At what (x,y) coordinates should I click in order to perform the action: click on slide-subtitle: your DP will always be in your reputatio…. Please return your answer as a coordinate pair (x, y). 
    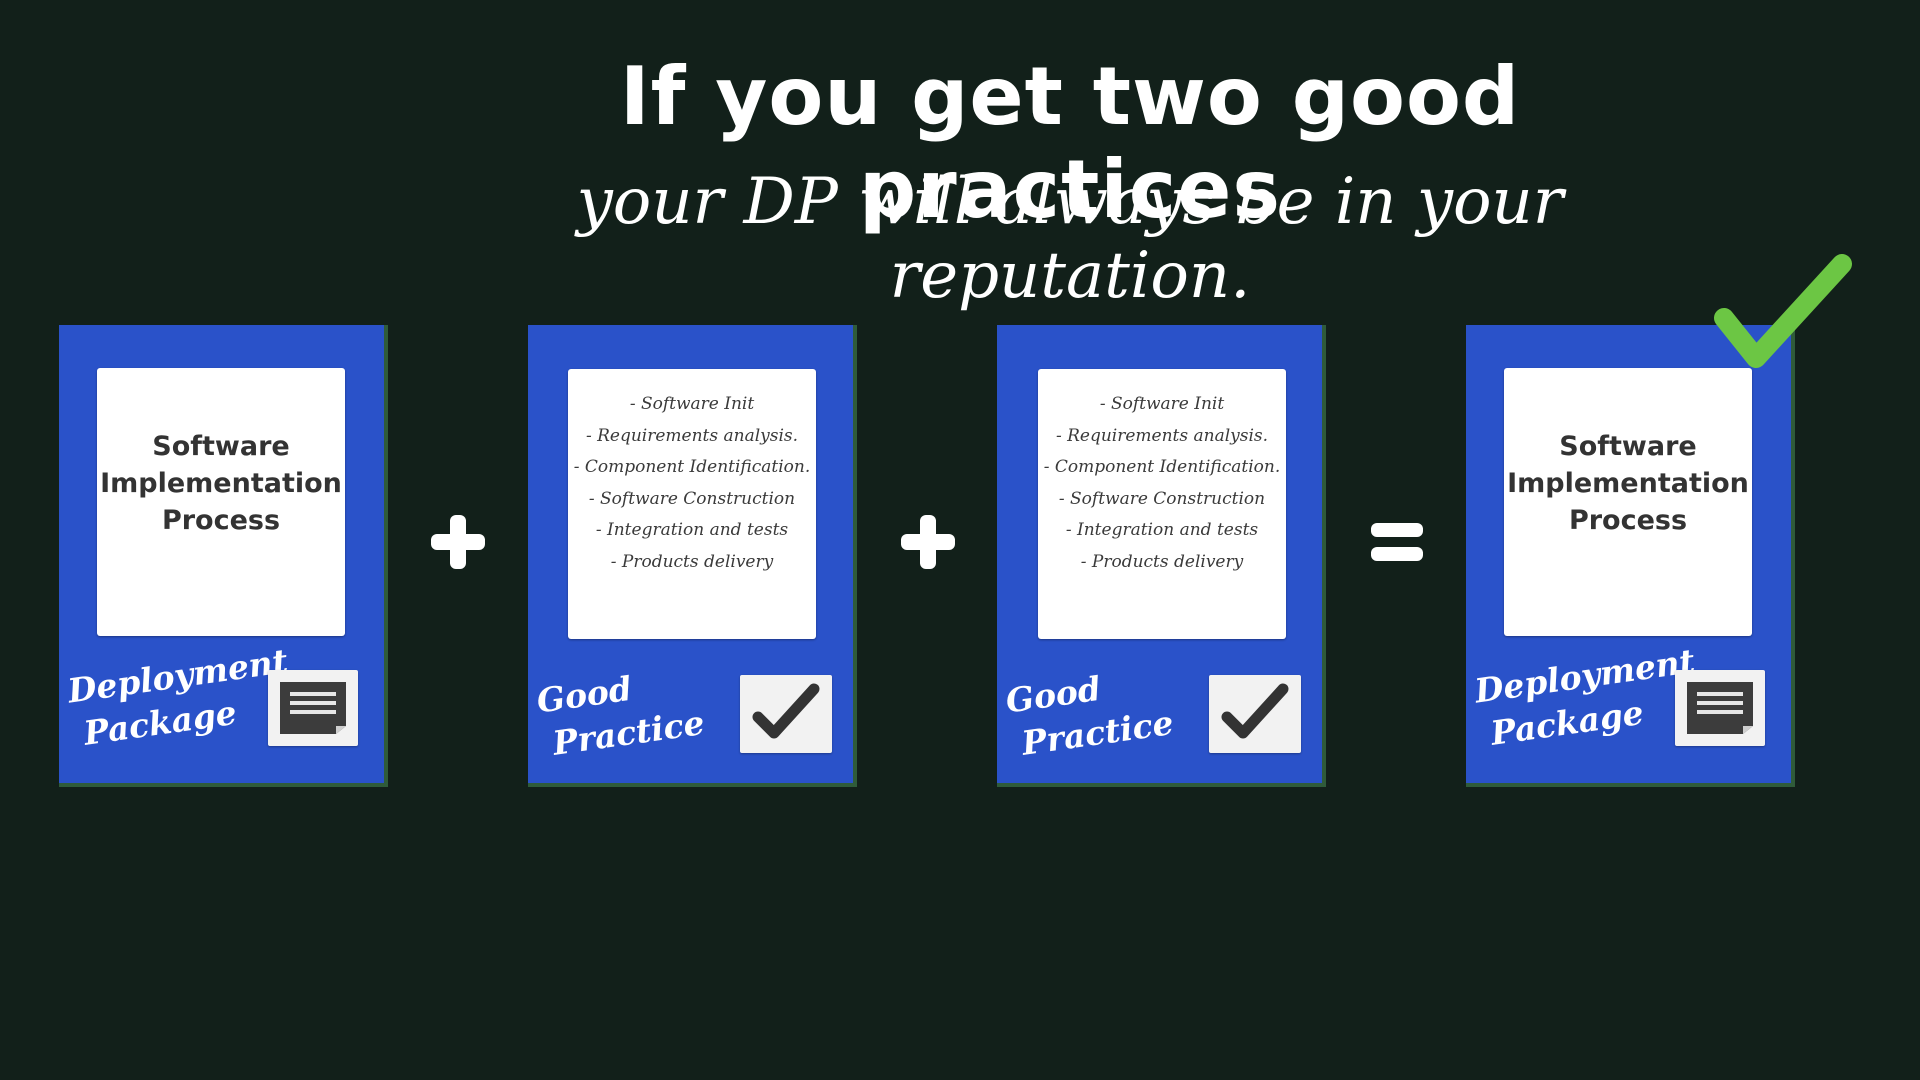
    Looking at the image, I should click on (1070, 239).